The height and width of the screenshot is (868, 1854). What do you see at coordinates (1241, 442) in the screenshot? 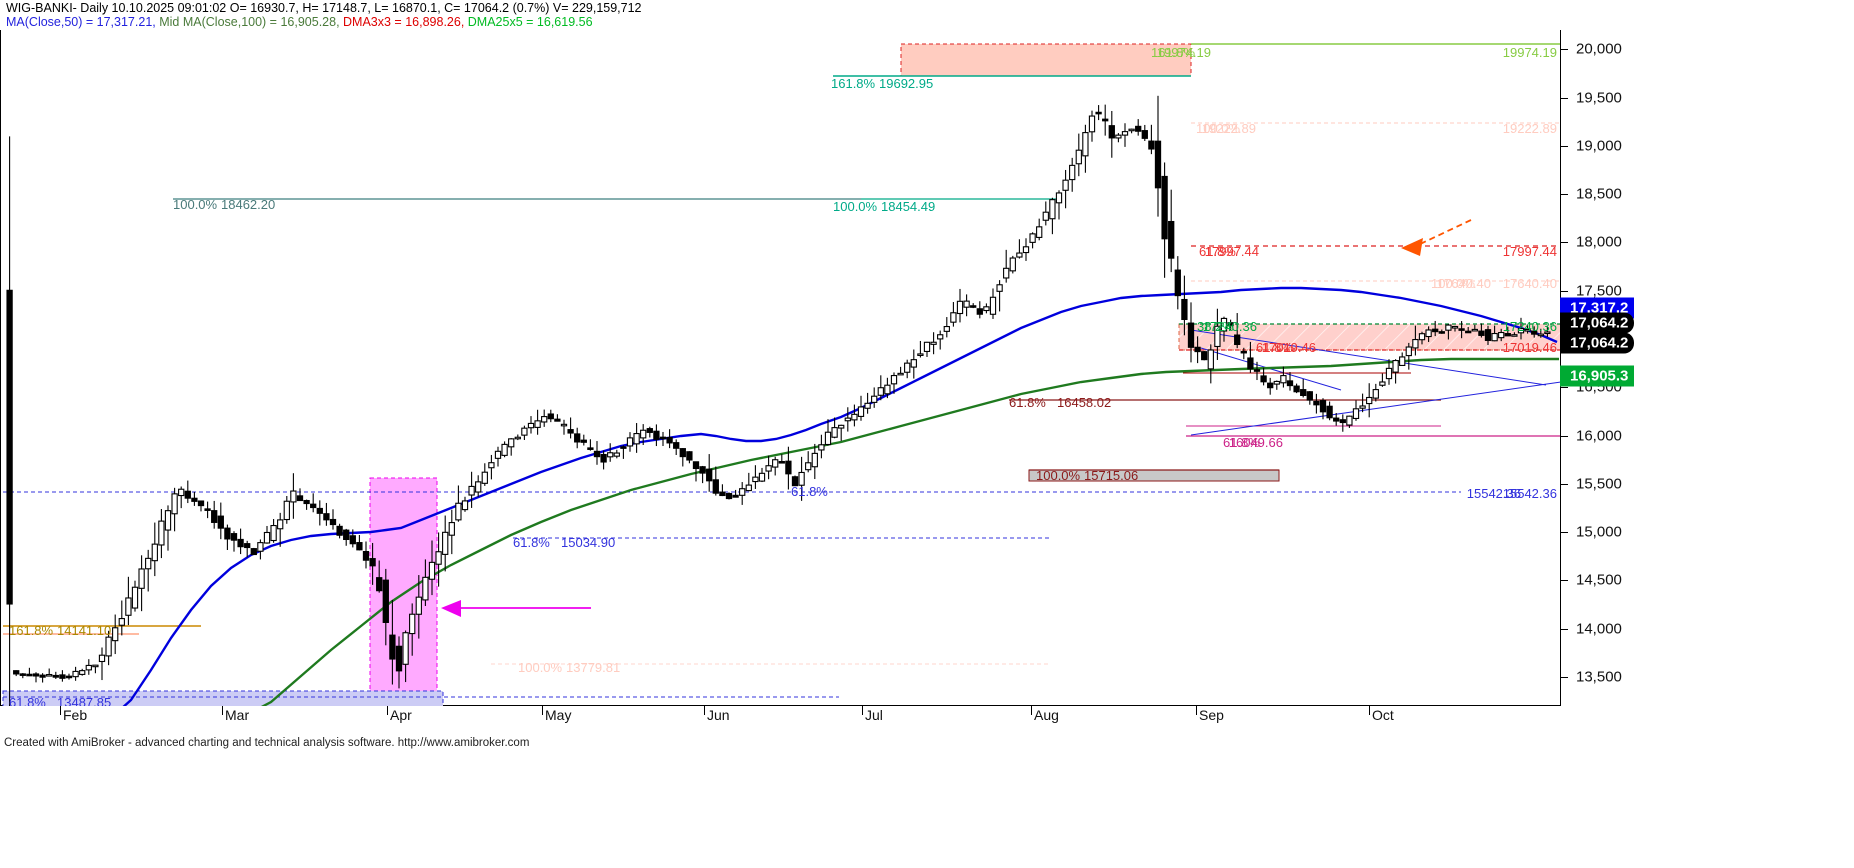
I see `fib-pct-label-a11: 61.8%` at bounding box center [1241, 442].